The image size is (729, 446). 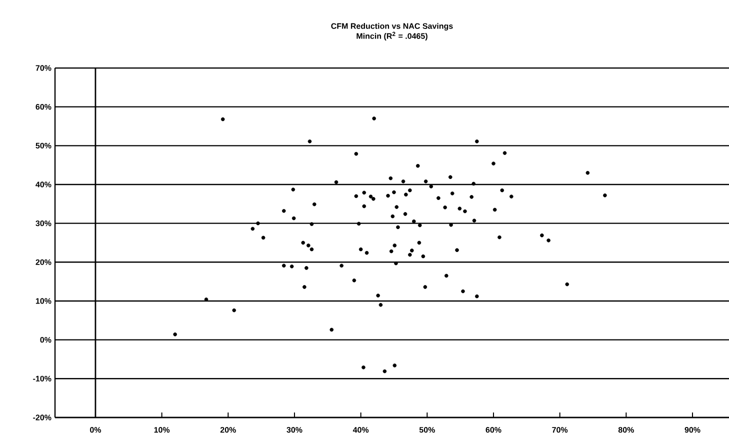 What do you see at coordinates (560, 430) in the screenshot?
I see `x-tick-label: 70%` at bounding box center [560, 430].